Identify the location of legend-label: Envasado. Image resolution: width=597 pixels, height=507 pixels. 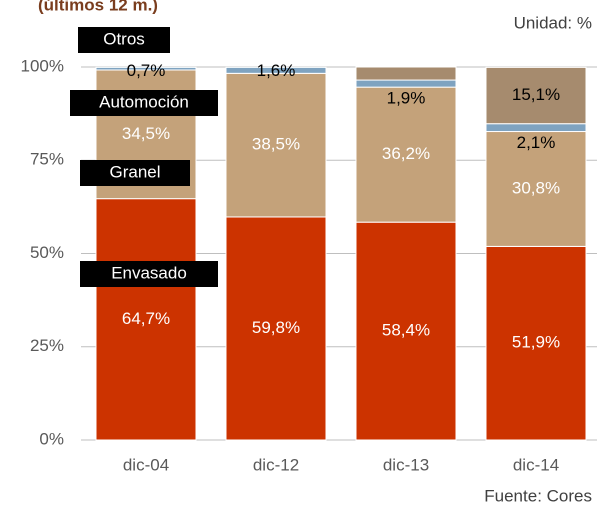
(149, 272).